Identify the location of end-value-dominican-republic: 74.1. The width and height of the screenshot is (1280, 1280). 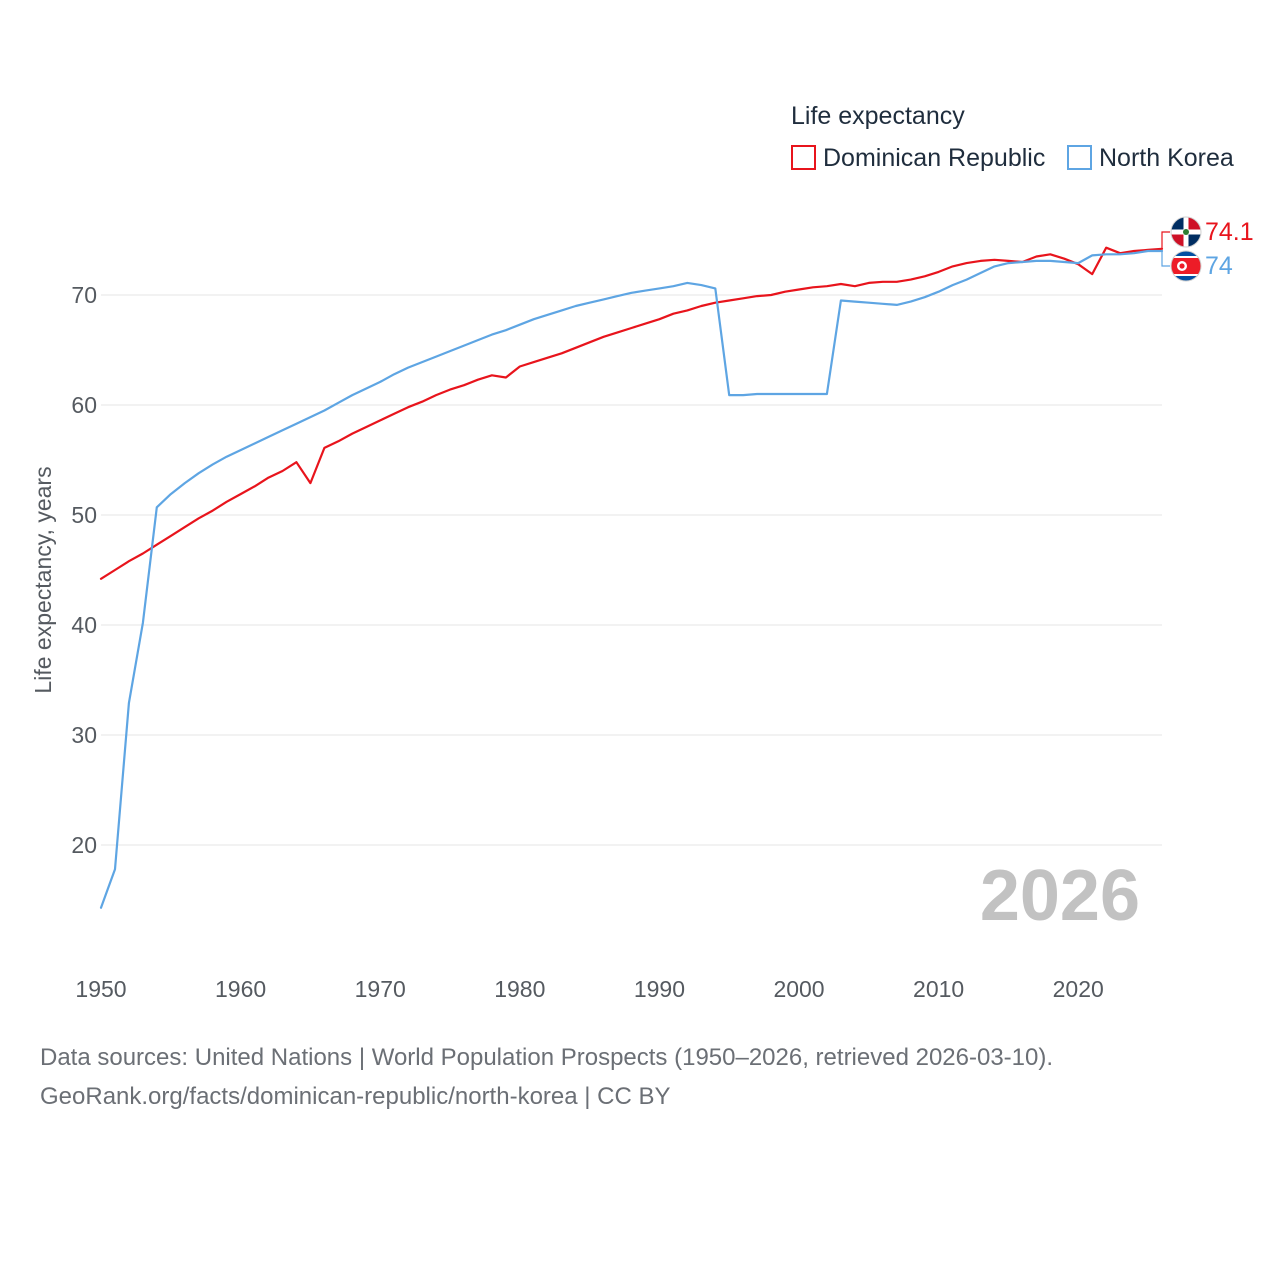
(1229, 232).